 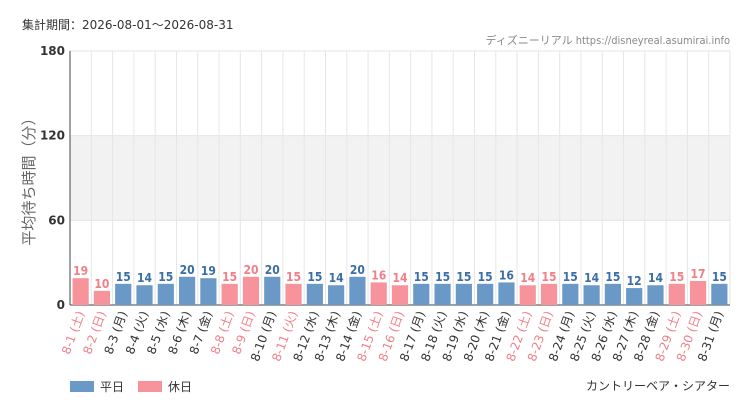 I want to click on legend-item-weekday: 平日, so click(x=97, y=386).